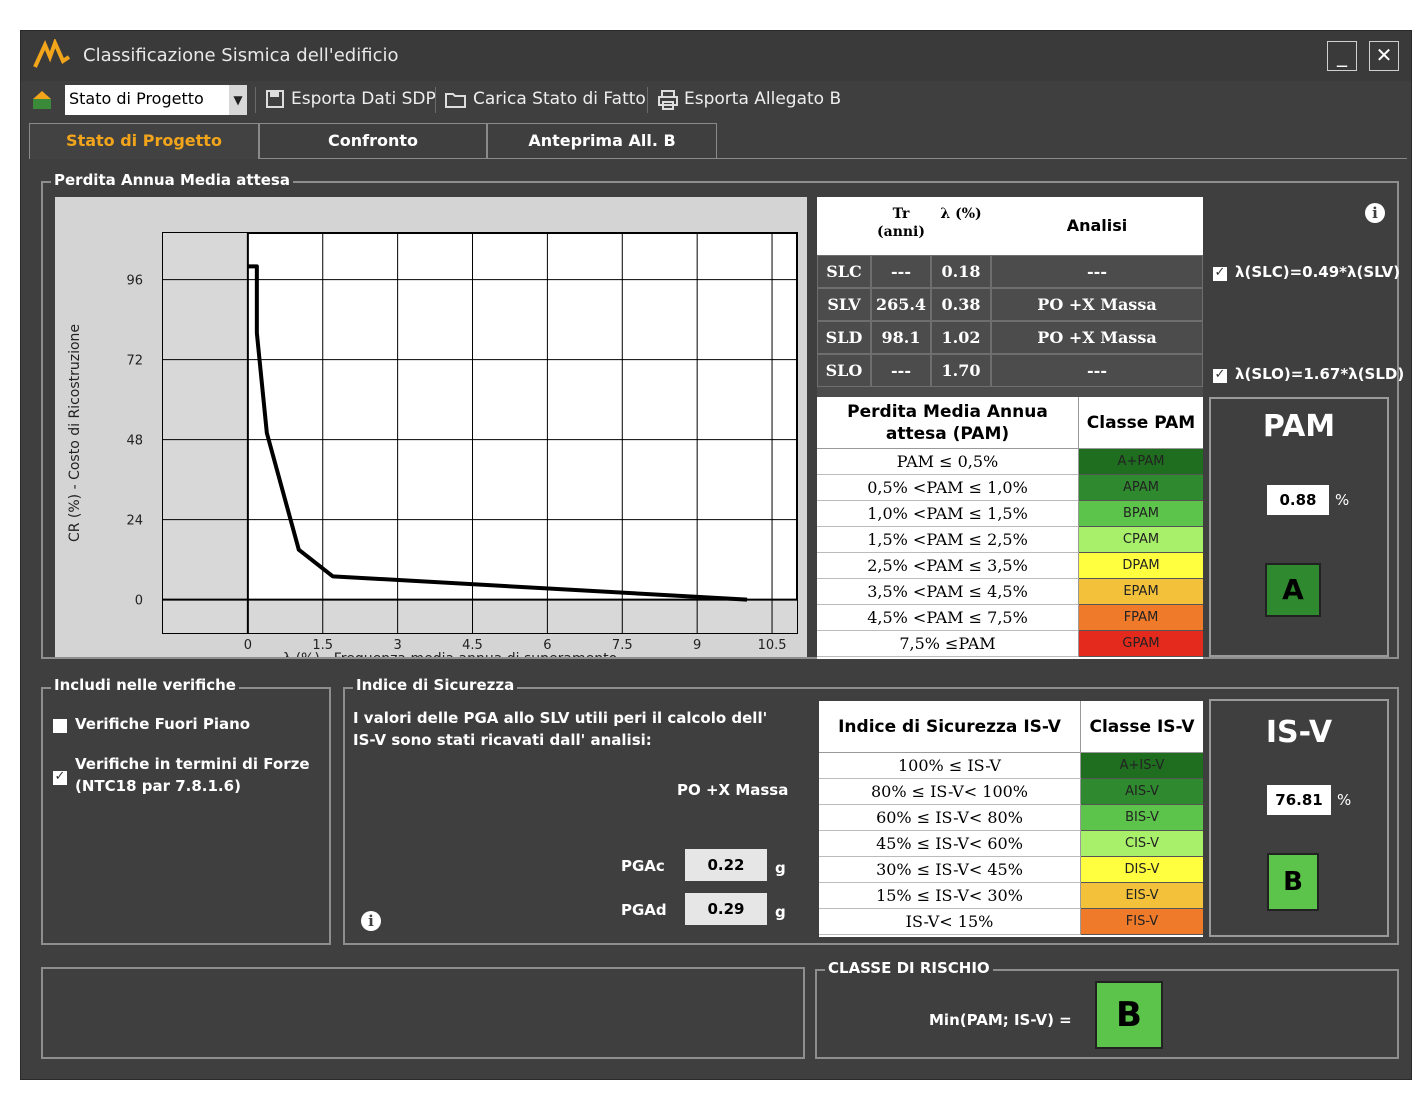  What do you see at coordinates (844, 304) in the screenshot?
I see `states-cell-state: SLV` at bounding box center [844, 304].